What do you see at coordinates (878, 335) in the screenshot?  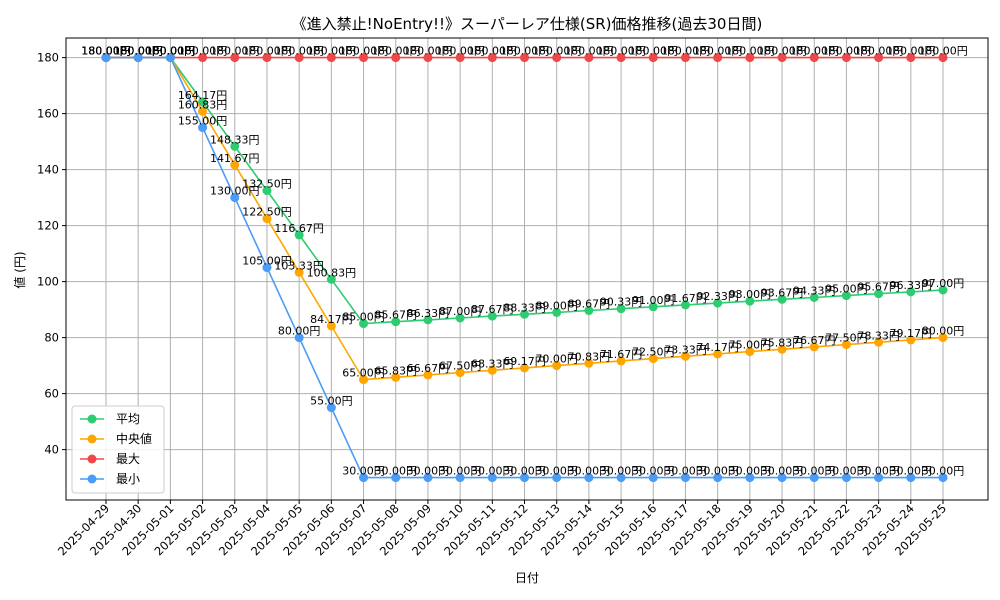 I see `data-label: 78.33円` at bounding box center [878, 335].